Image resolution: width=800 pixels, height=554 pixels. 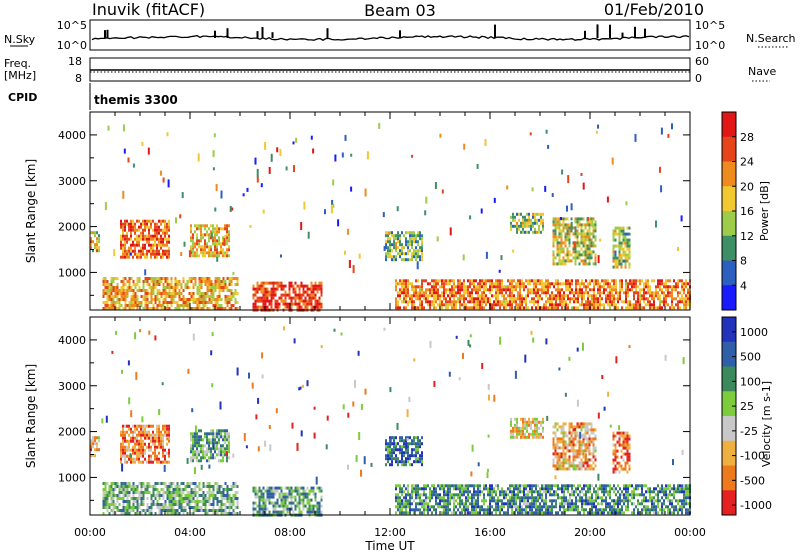 What do you see at coordinates (390, 37) in the screenshot?
I see `nsky-series` at bounding box center [390, 37].